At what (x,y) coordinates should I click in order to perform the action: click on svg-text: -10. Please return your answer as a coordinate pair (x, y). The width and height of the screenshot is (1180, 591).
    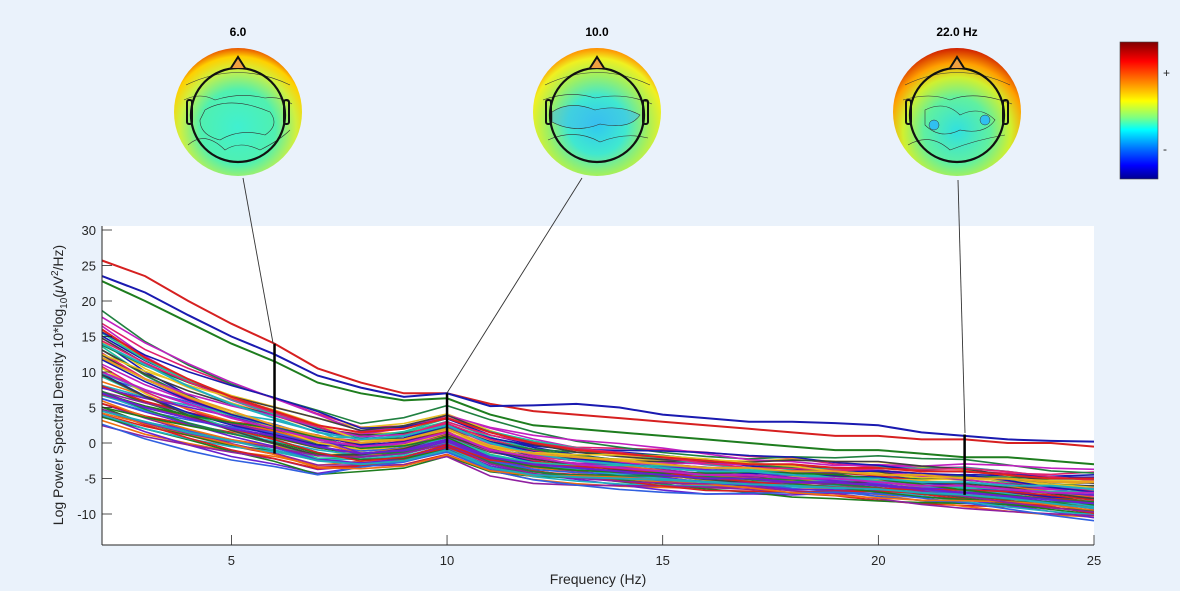
    Looking at the image, I should click on (86, 514).